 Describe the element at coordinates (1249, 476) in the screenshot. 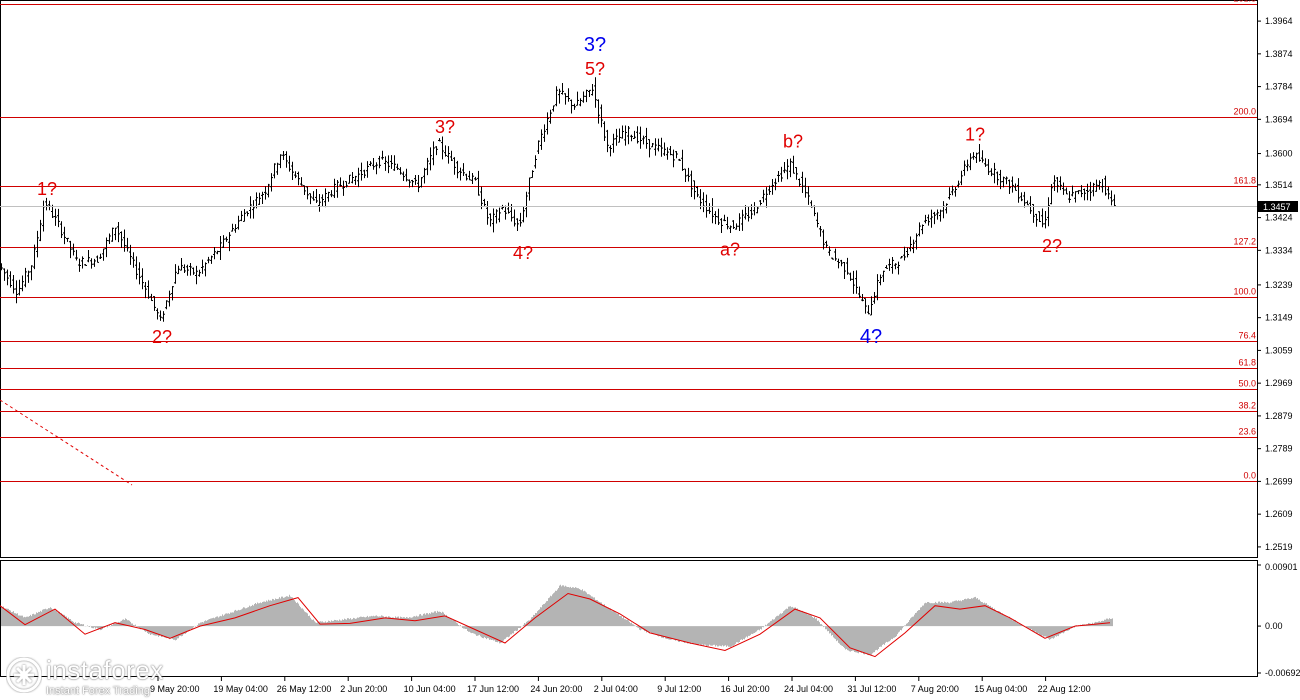

I see `fib-level-label: 0.0` at that location.